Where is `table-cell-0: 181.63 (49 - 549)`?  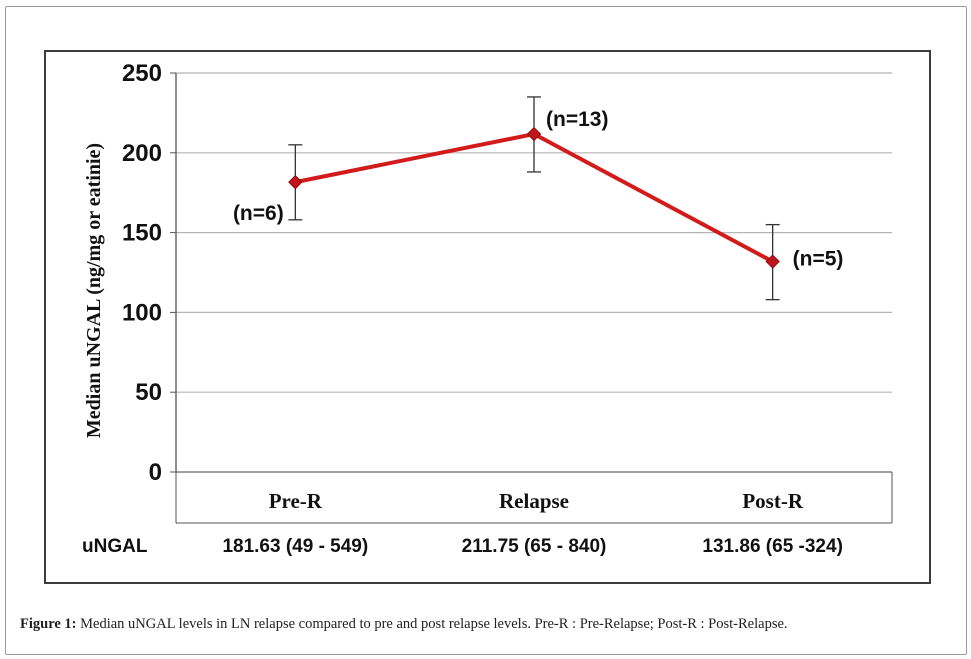 table-cell-0: 181.63 (49 - 549) is located at coordinates (295, 546).